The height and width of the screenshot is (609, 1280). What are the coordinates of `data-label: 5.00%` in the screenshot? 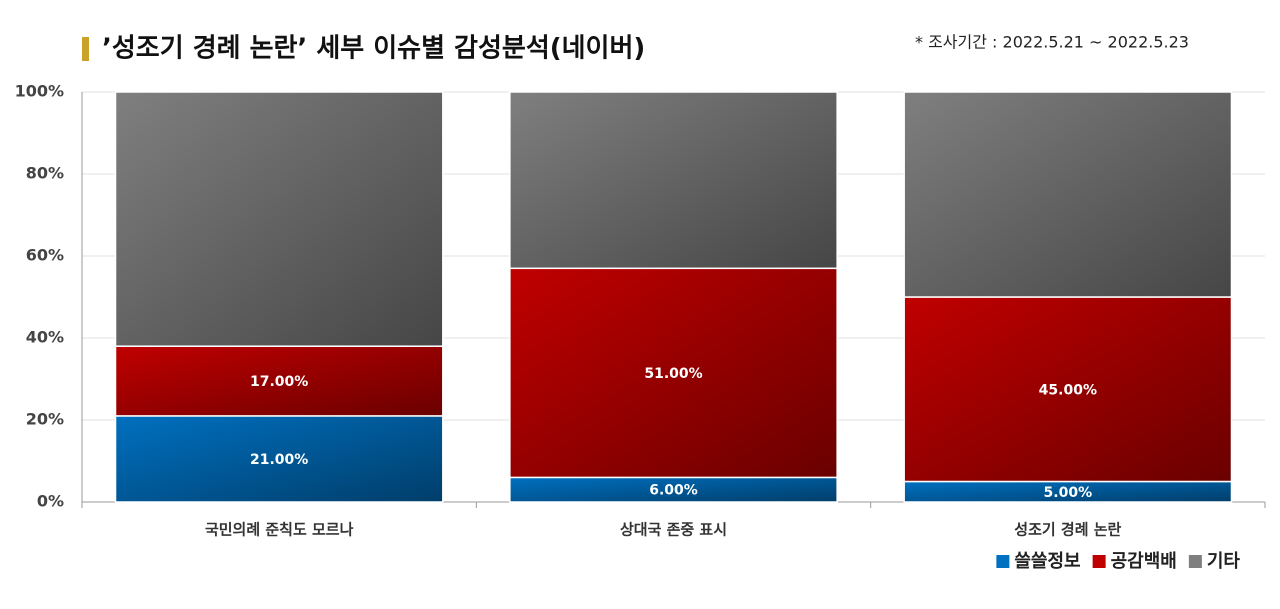 It's located at (1068, 493).